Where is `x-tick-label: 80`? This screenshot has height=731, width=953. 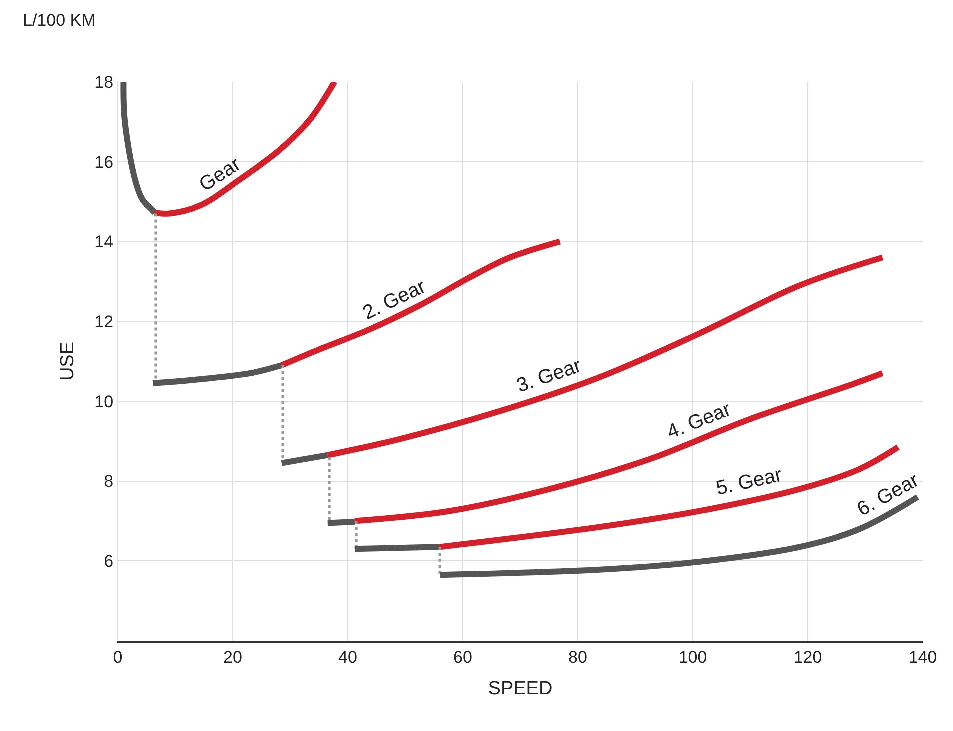 x-tick-label: 80 is located at coordinates (578, 658).